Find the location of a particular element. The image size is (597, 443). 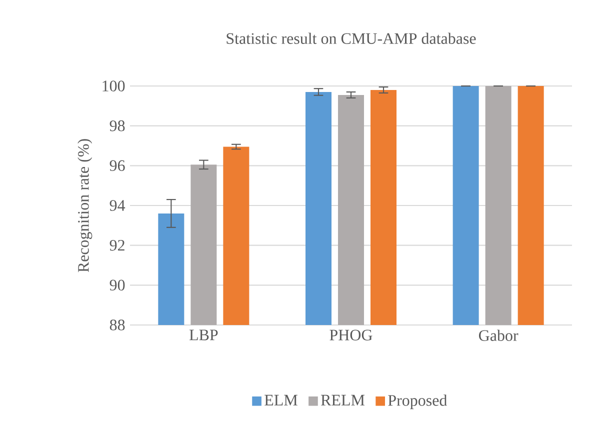

y-tick-label: 88 is located at coordinates (117, 325).